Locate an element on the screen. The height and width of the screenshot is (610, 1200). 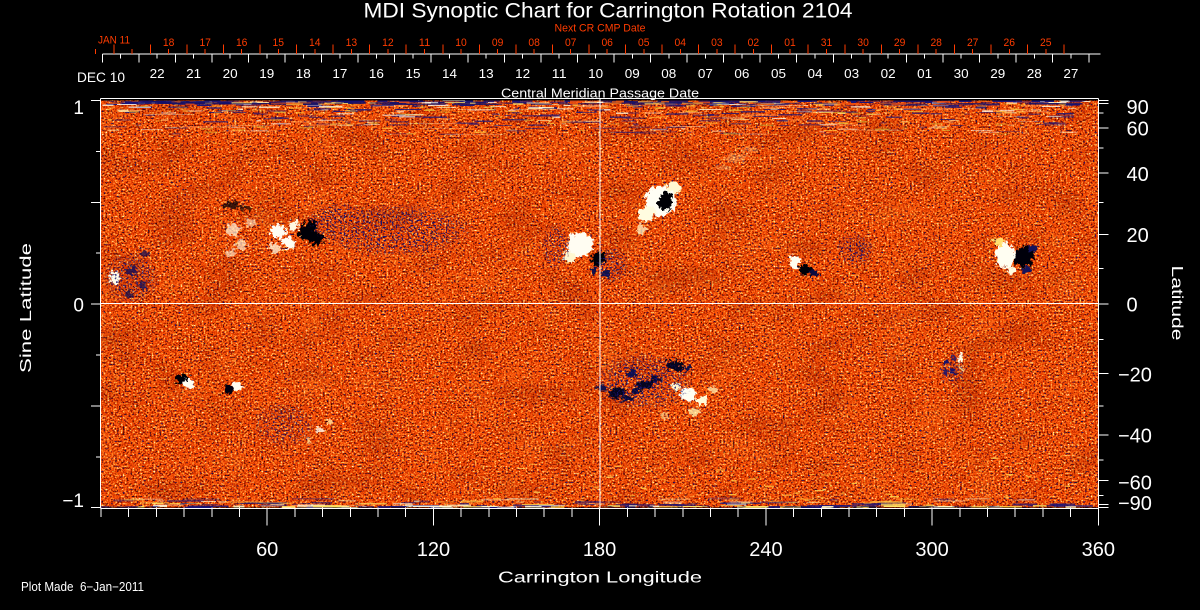
svg-text: −90 is located at coordinates (1135, 504).